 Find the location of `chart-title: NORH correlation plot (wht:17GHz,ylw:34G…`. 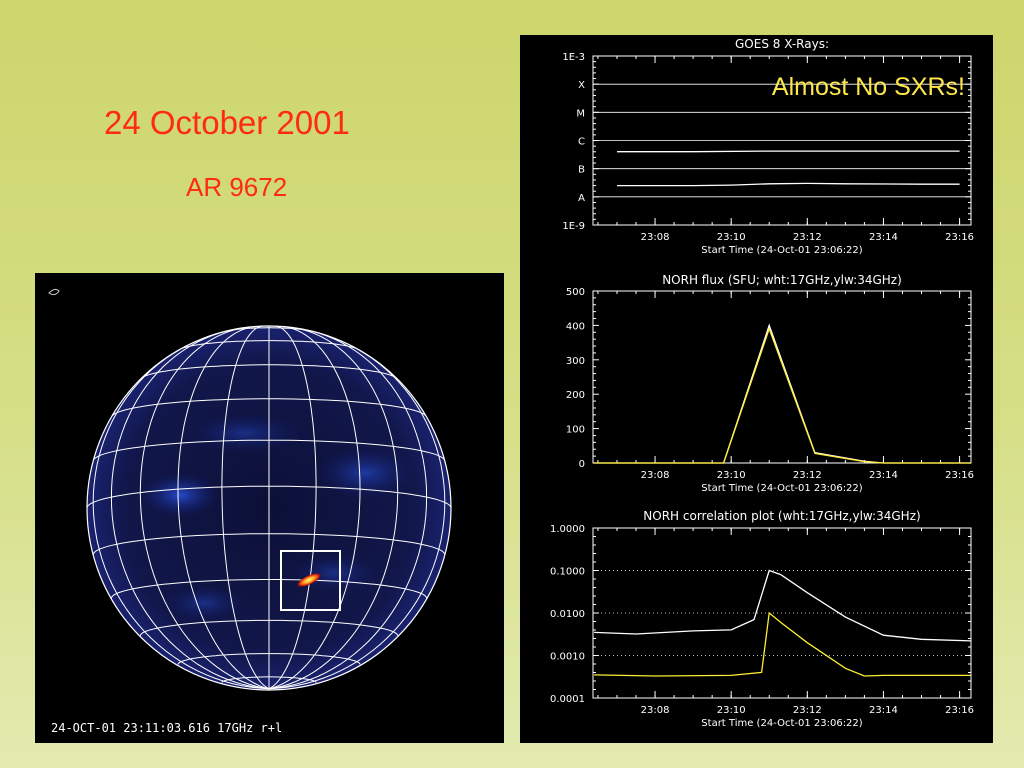

chart-title: NORH correlation plot (wht:17GHz,ylw:34G… is located at coordinates (781, 516).